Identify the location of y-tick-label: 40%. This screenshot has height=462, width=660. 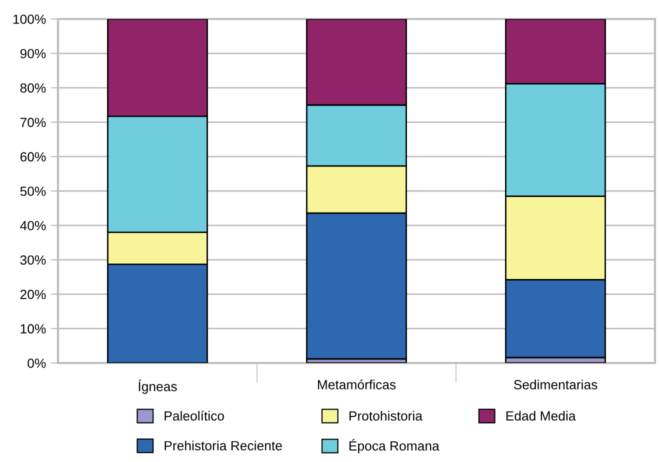
(33, 225).